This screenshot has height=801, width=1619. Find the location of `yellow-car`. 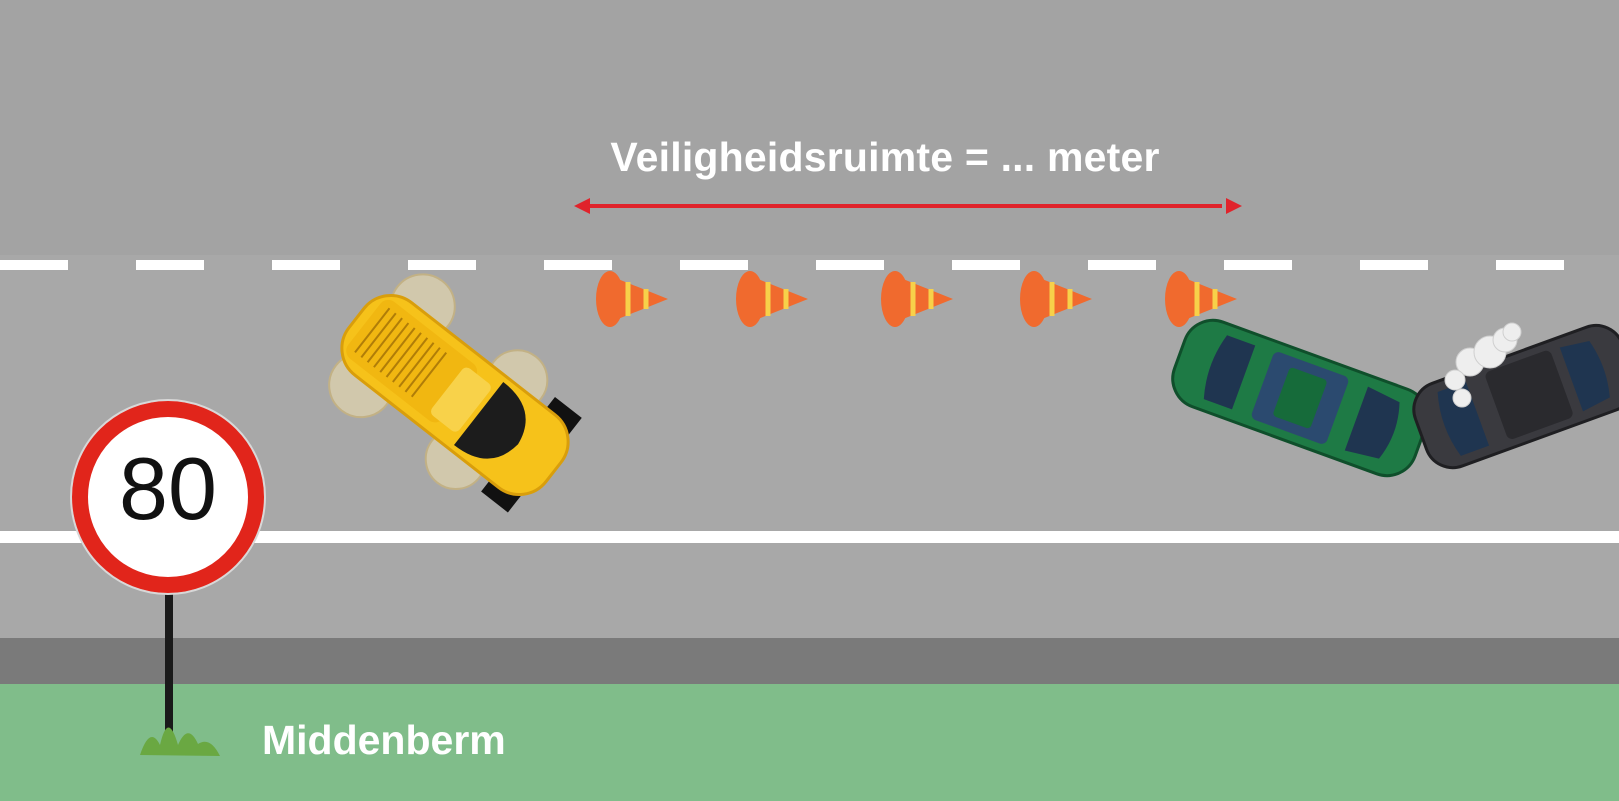

yellow-car is located at coordinates (455, 393).